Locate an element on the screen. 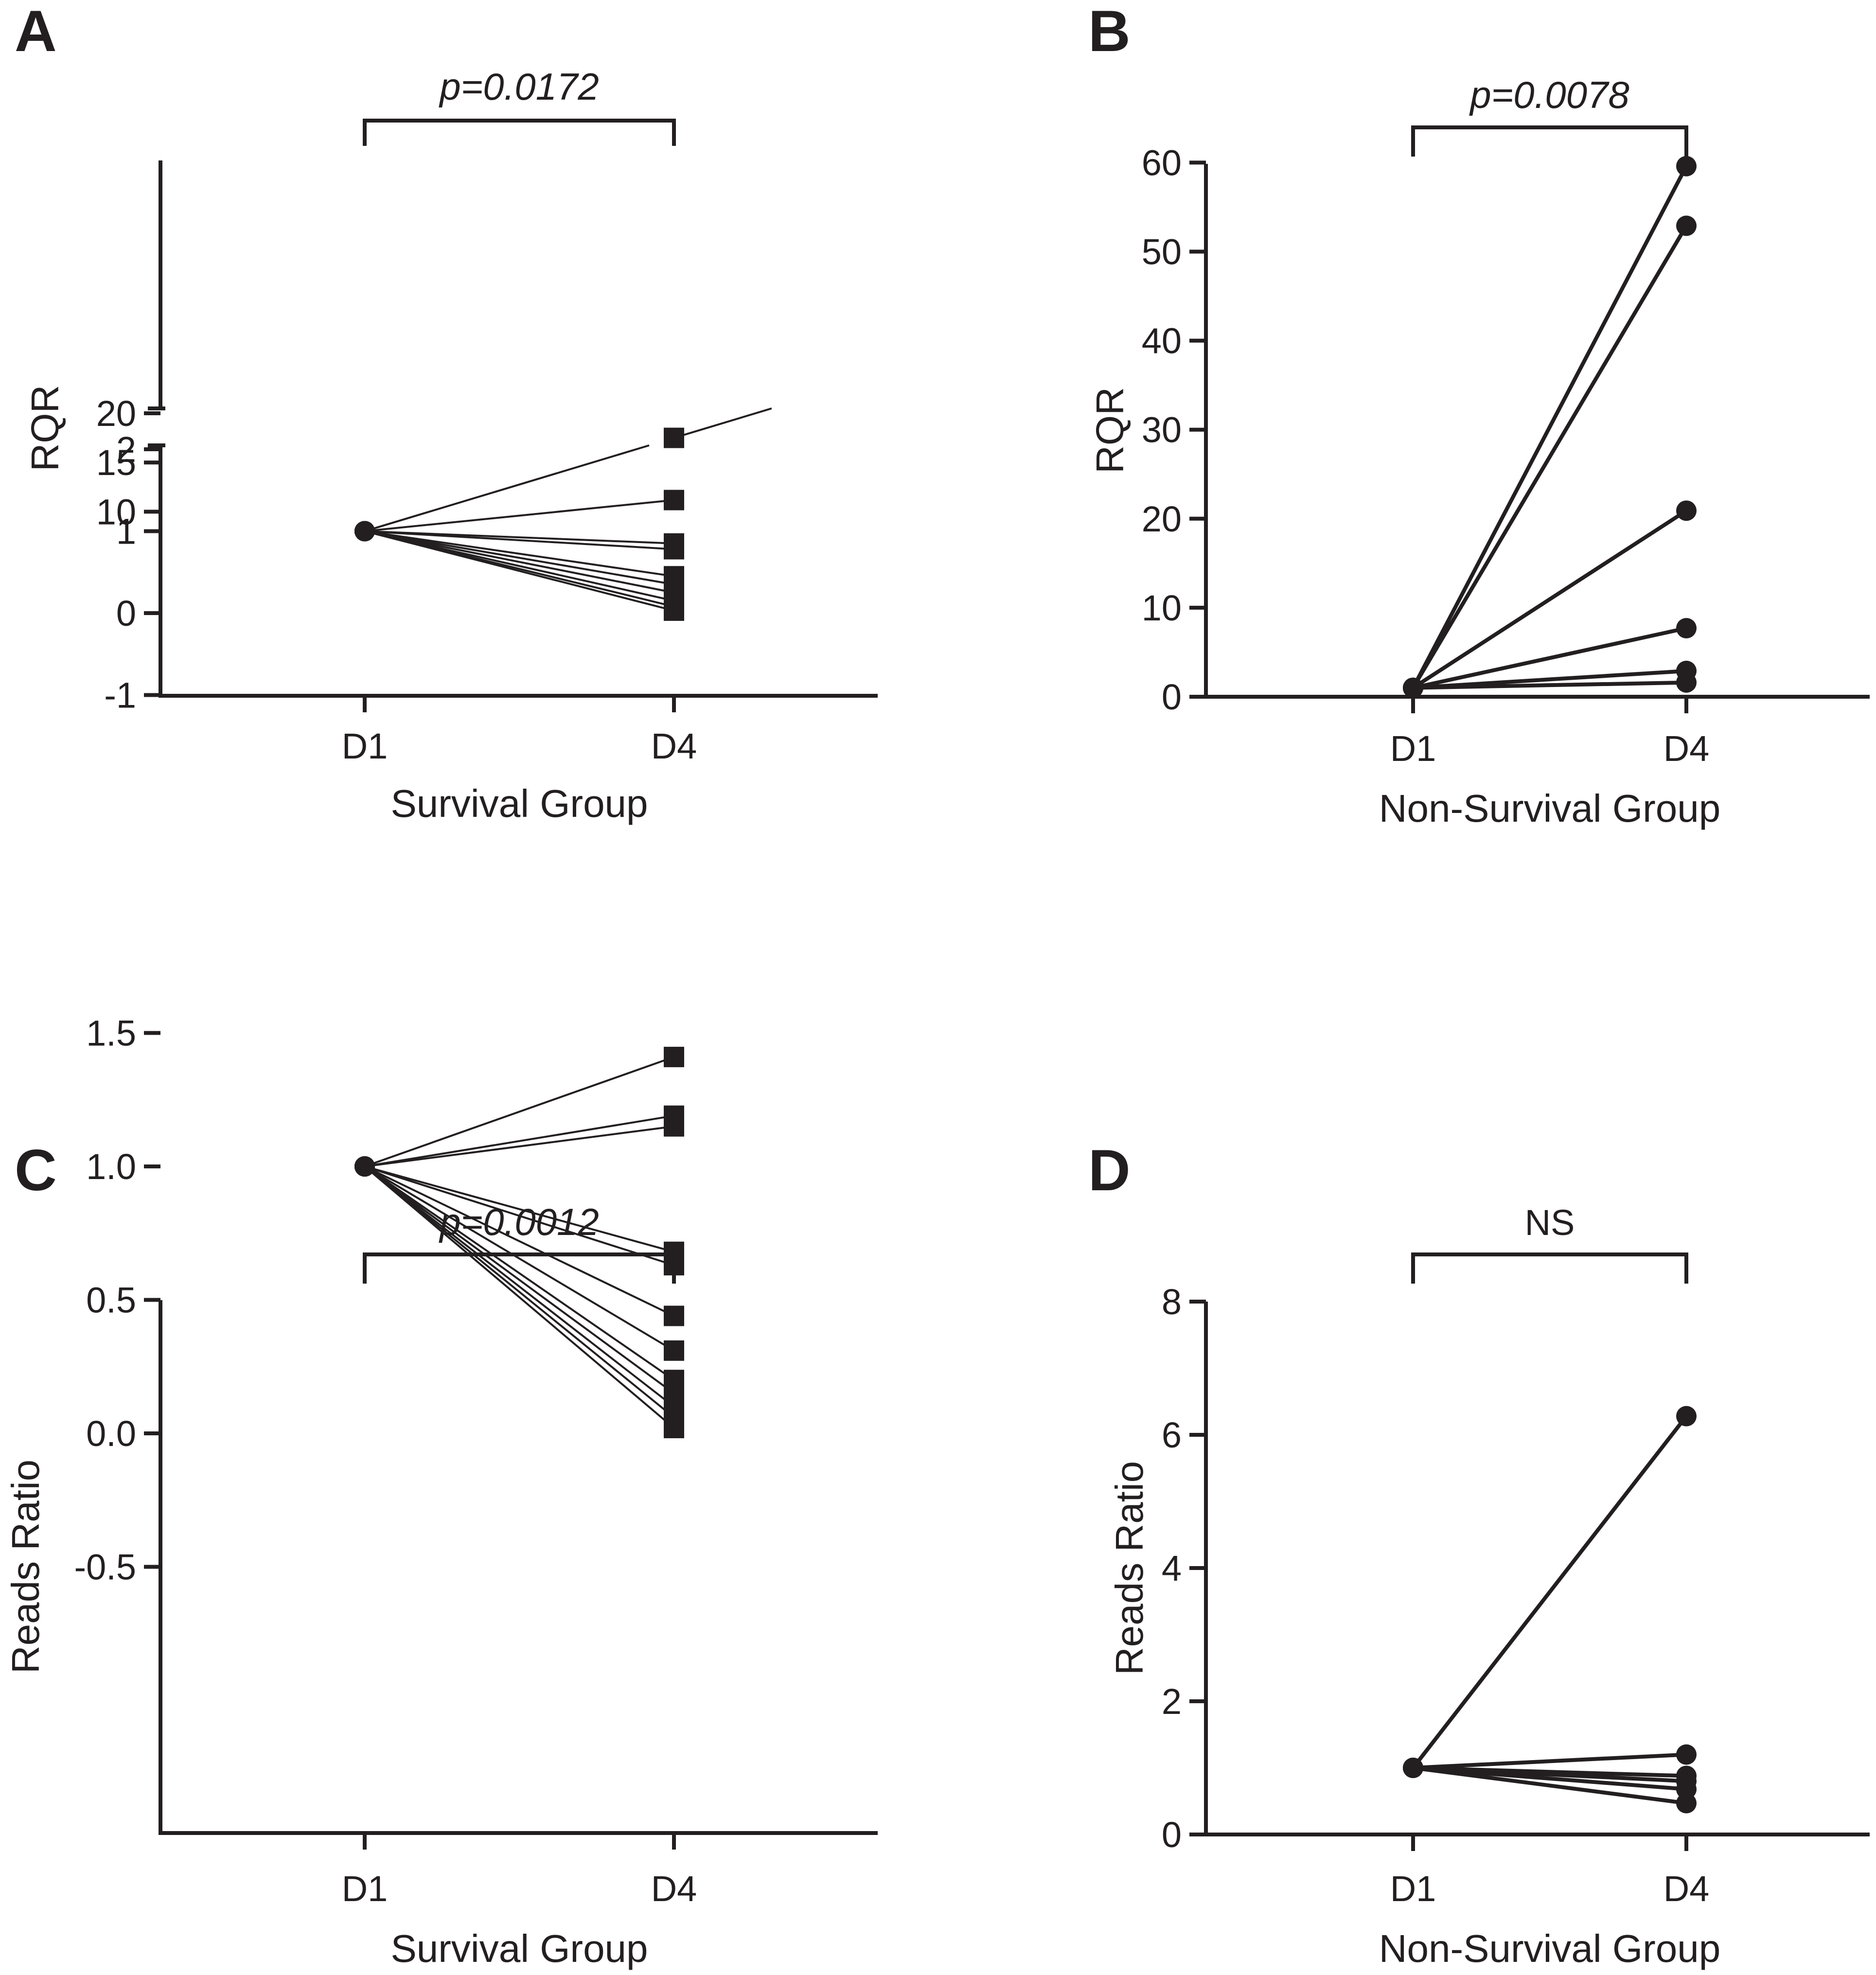 Image resolution: width=1876 pixels, height=1975 pixels. significance-label: p=0.0012 is located at coordinates (519, 1221).